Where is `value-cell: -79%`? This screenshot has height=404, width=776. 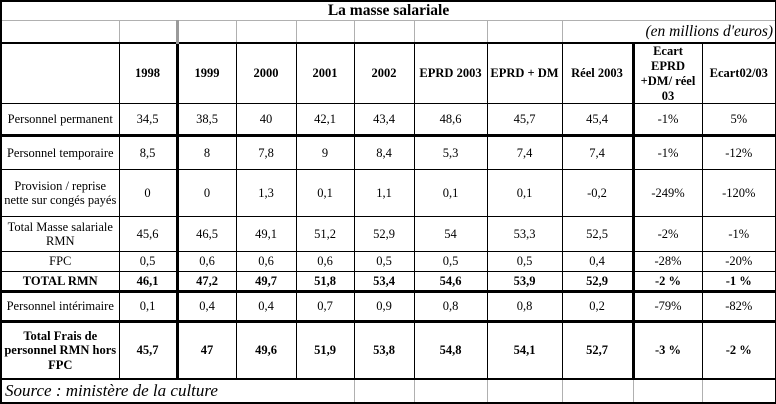 value-cell: -79% is located at coordinates (667, 307).